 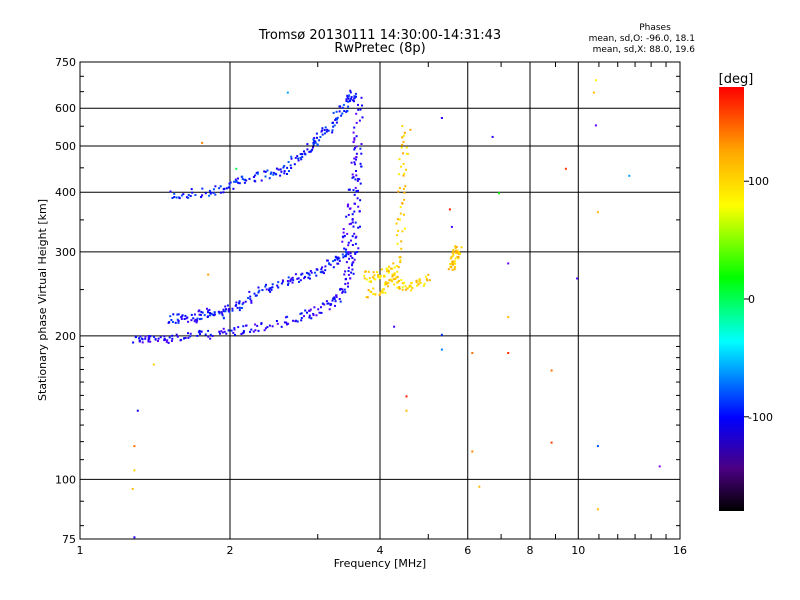 What do you see at coordinates (80, 550) in the screenshot?
I see `x-tick-label: 1` at bounding box center [80, 550].